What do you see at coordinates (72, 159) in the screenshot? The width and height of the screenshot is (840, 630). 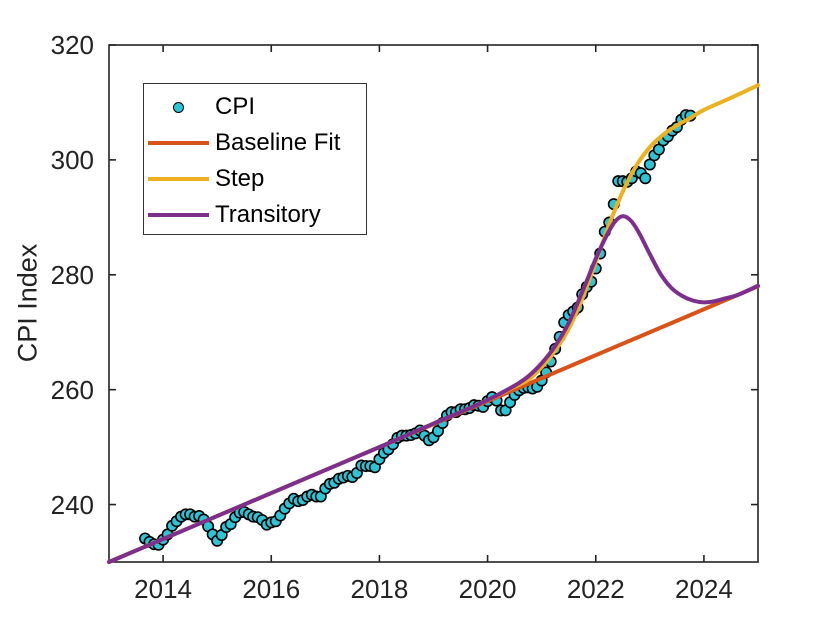 I see `y-tick-label: 300` at bounding box center [72, 159].